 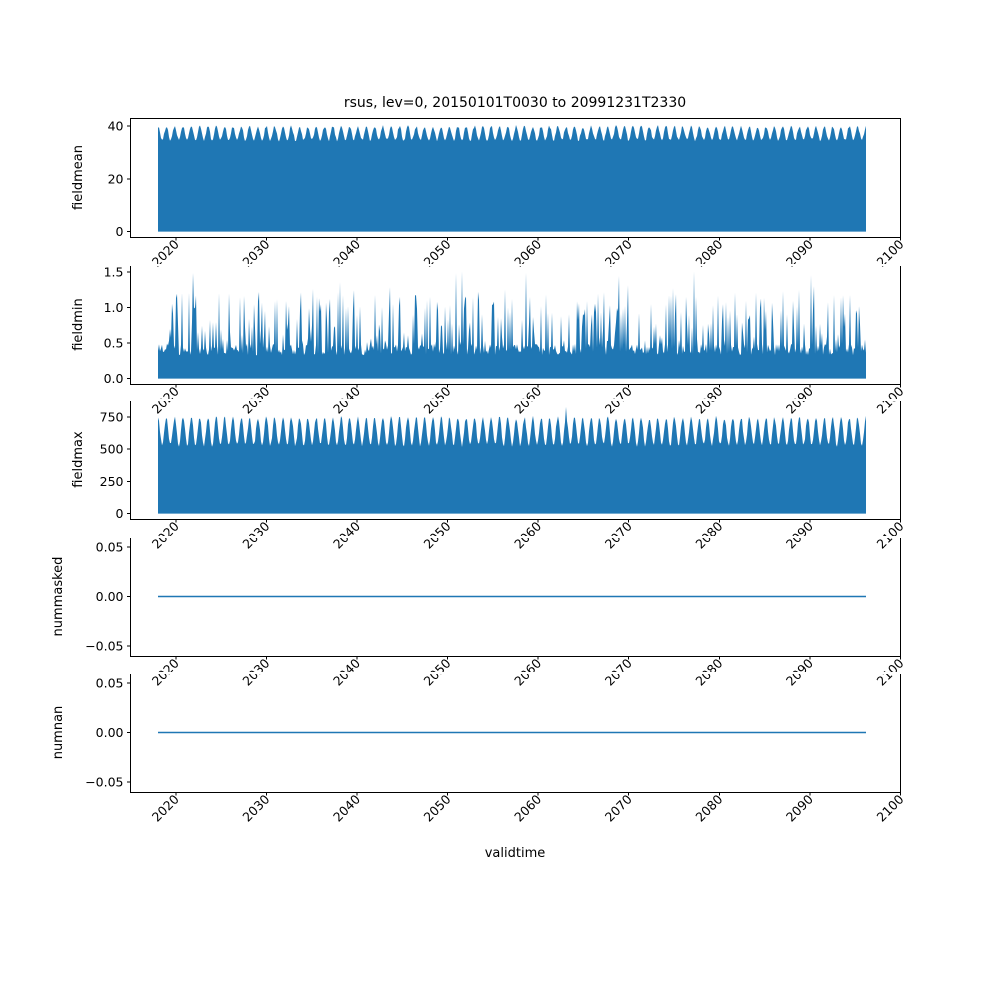 I want to click on series-fieldmax, so click(x=512, y=460).